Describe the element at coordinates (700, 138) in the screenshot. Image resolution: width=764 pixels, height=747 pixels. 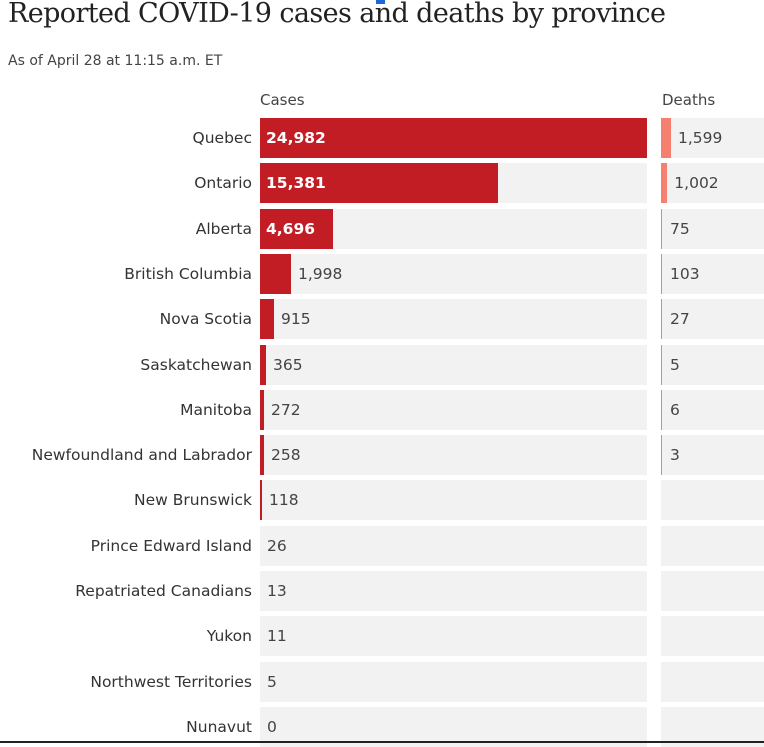
I see `deaths-value-label: 1,599` at that location.